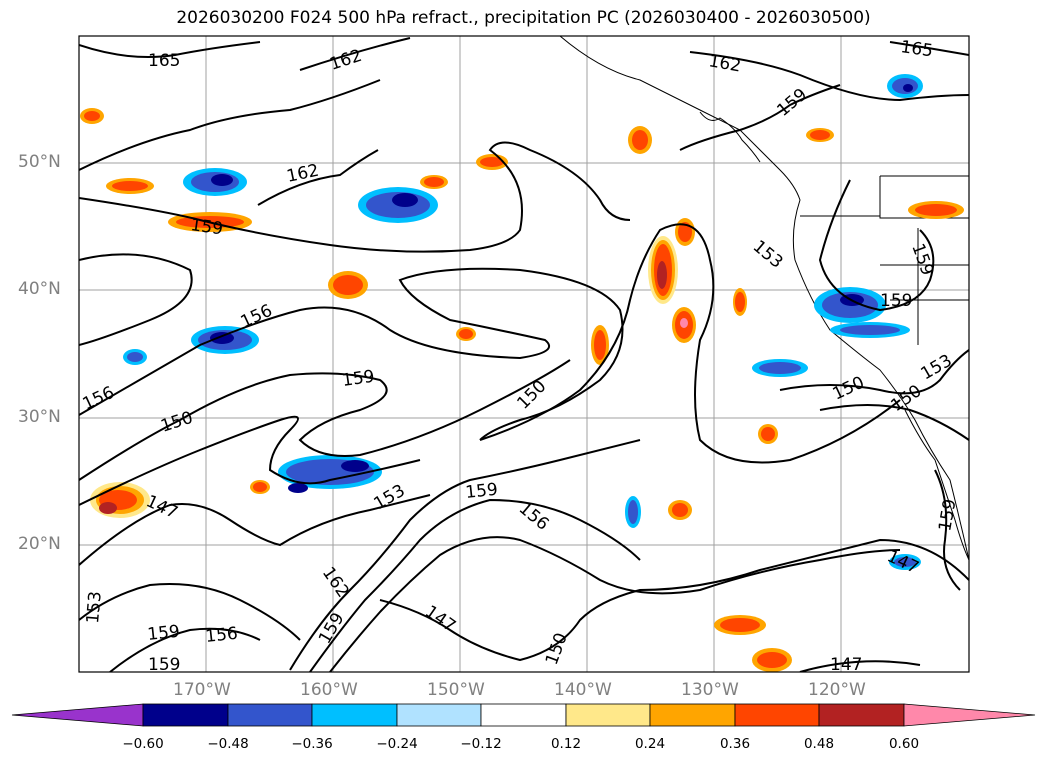  I want to click on colorbar-tick: −0.24, so click(397, 744).